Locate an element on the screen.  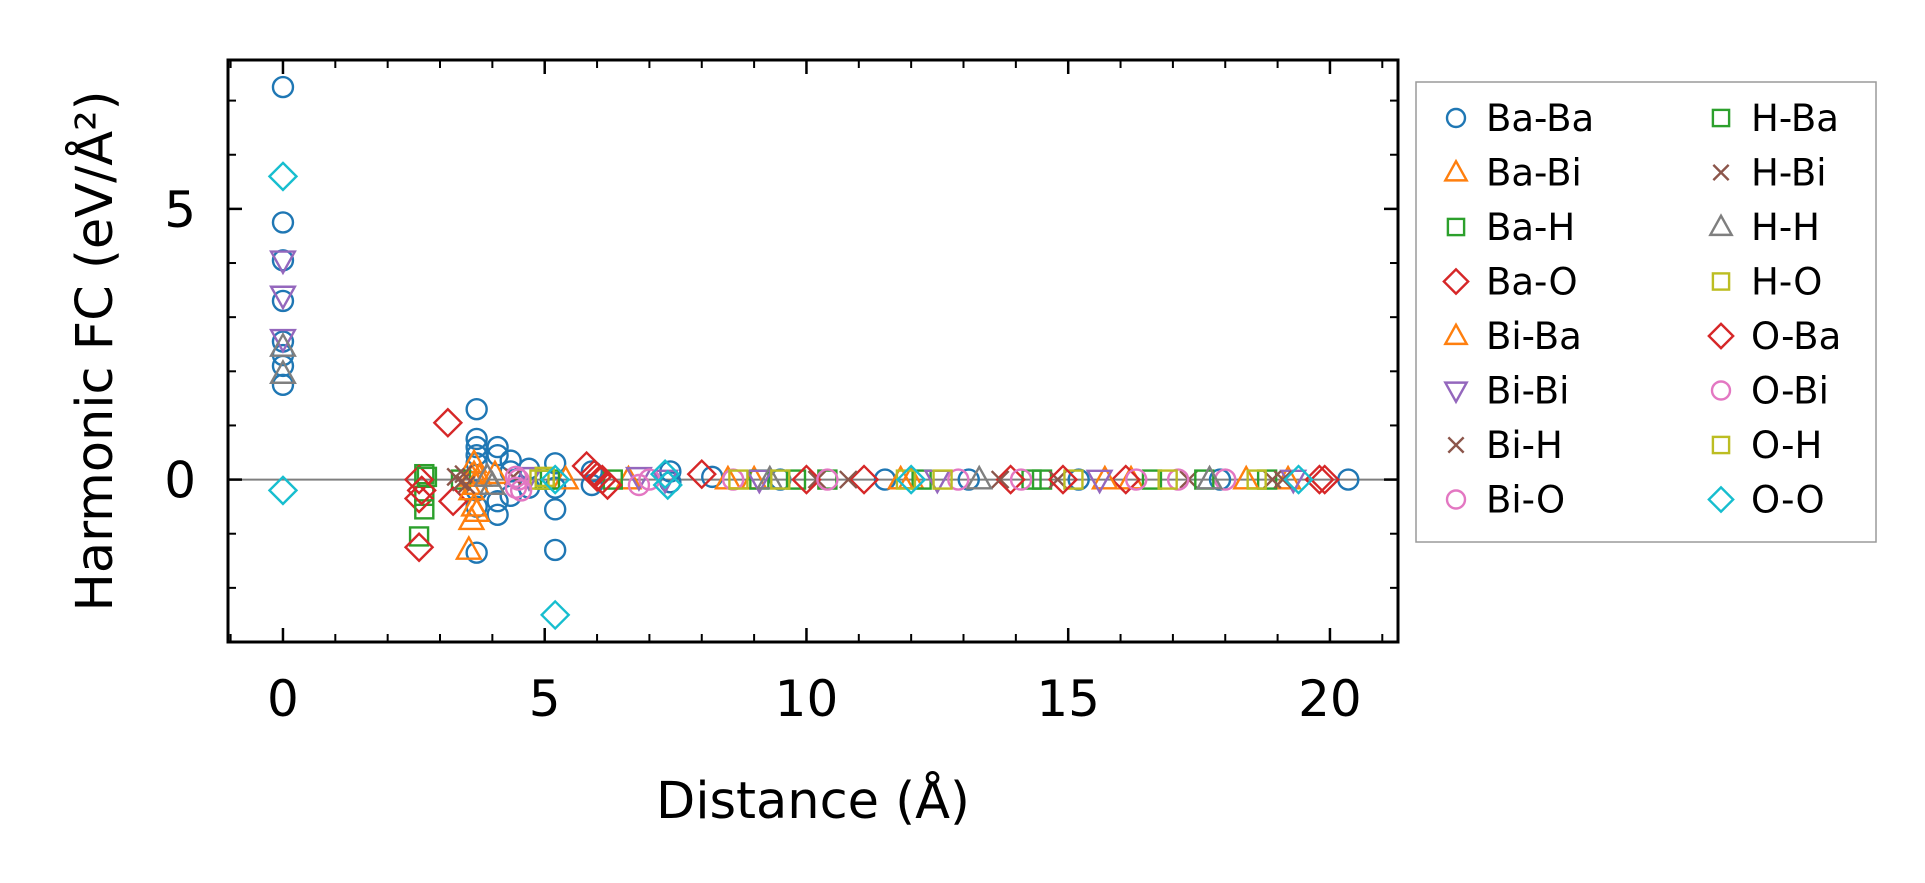
legend-item: Ba-Ba is located at coordinates (1519, 118).